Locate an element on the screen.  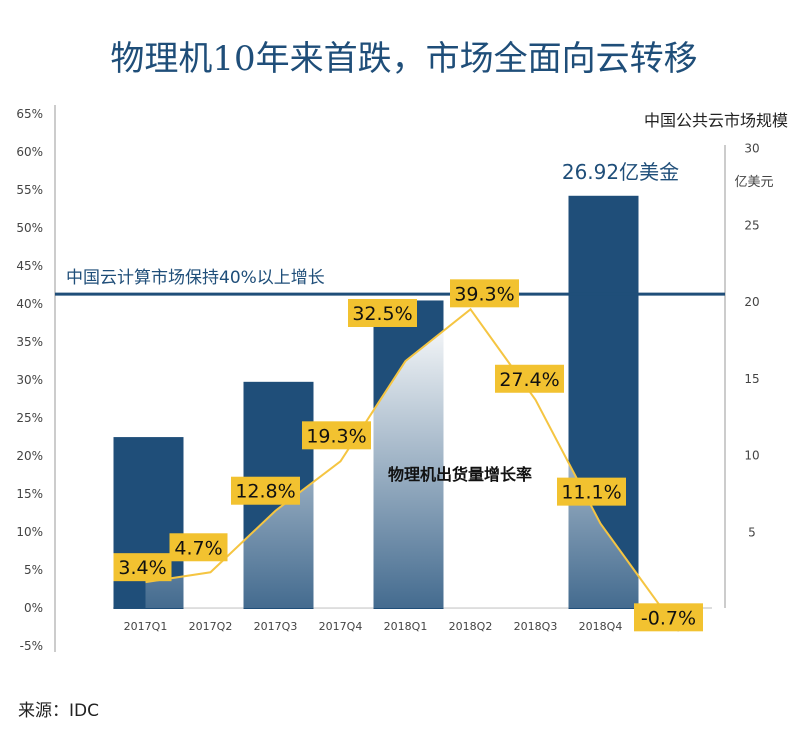
data-label: -0.7% is located at coordinates (668, 618).